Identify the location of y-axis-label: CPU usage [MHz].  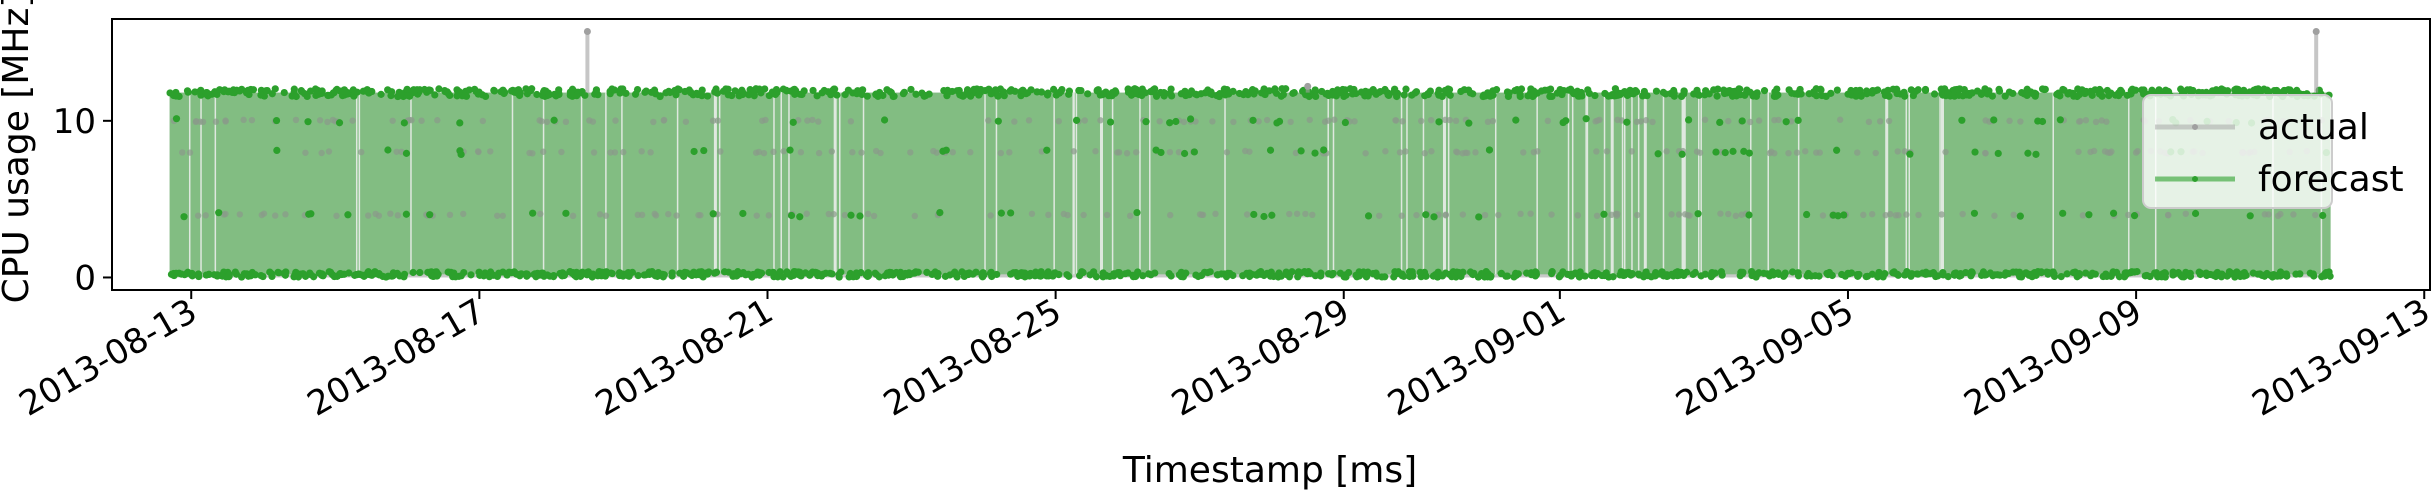
(18, 151).